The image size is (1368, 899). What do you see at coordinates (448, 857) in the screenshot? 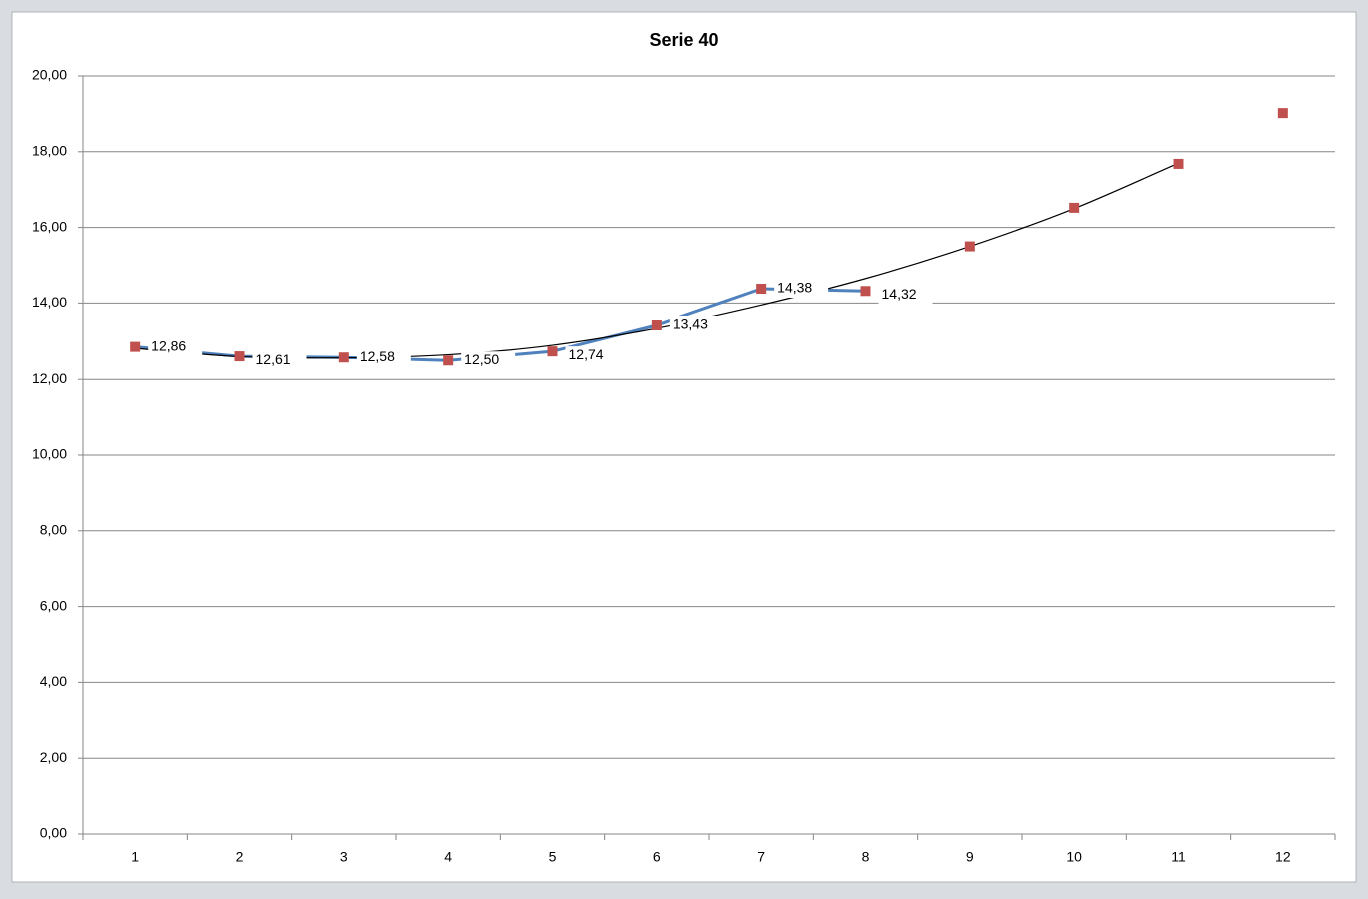
I see `x-tick-label: 4` at bounding box center [448, 857].